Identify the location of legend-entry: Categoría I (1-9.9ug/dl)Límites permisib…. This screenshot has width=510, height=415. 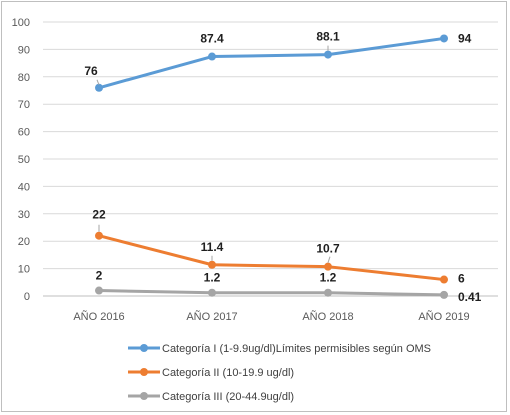
(296, 349).